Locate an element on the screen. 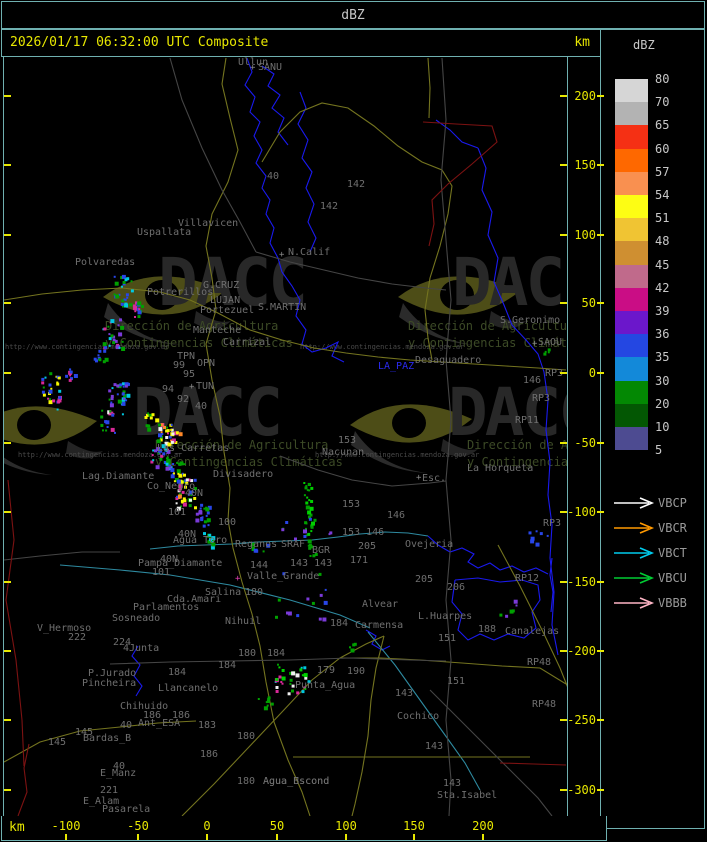  place-label: SANU is located at coordinates (270, 67).